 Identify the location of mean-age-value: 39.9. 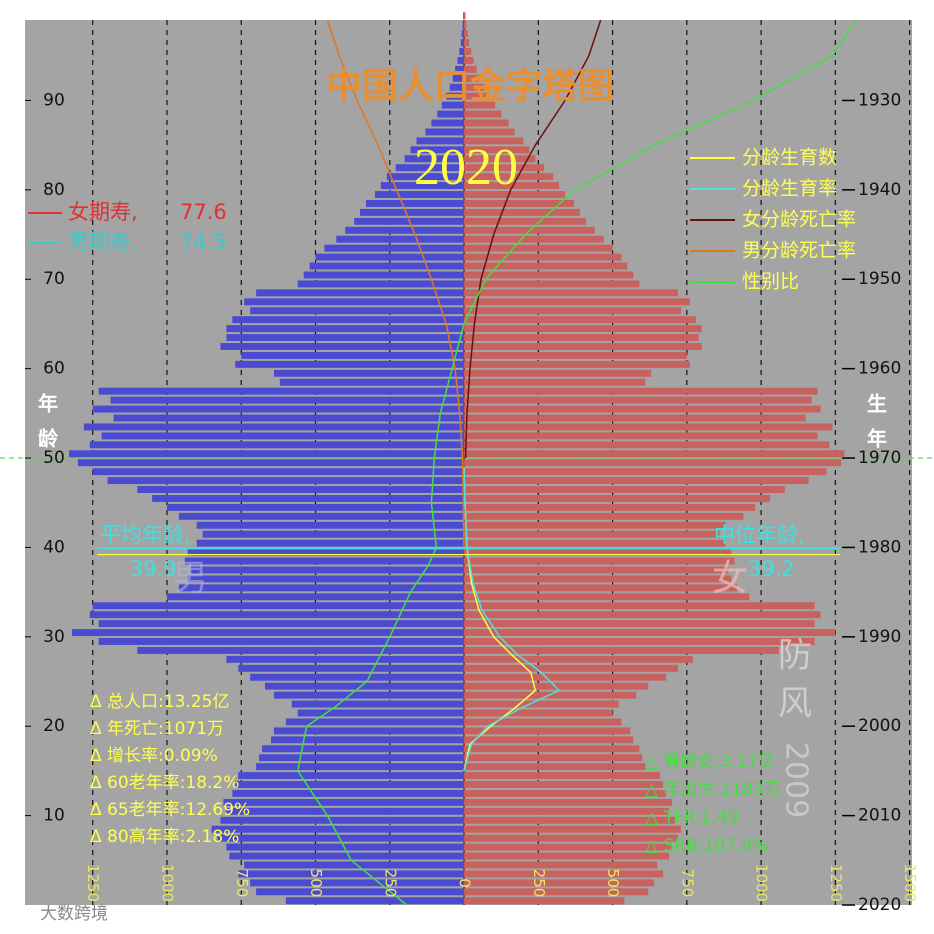
(153, 569).